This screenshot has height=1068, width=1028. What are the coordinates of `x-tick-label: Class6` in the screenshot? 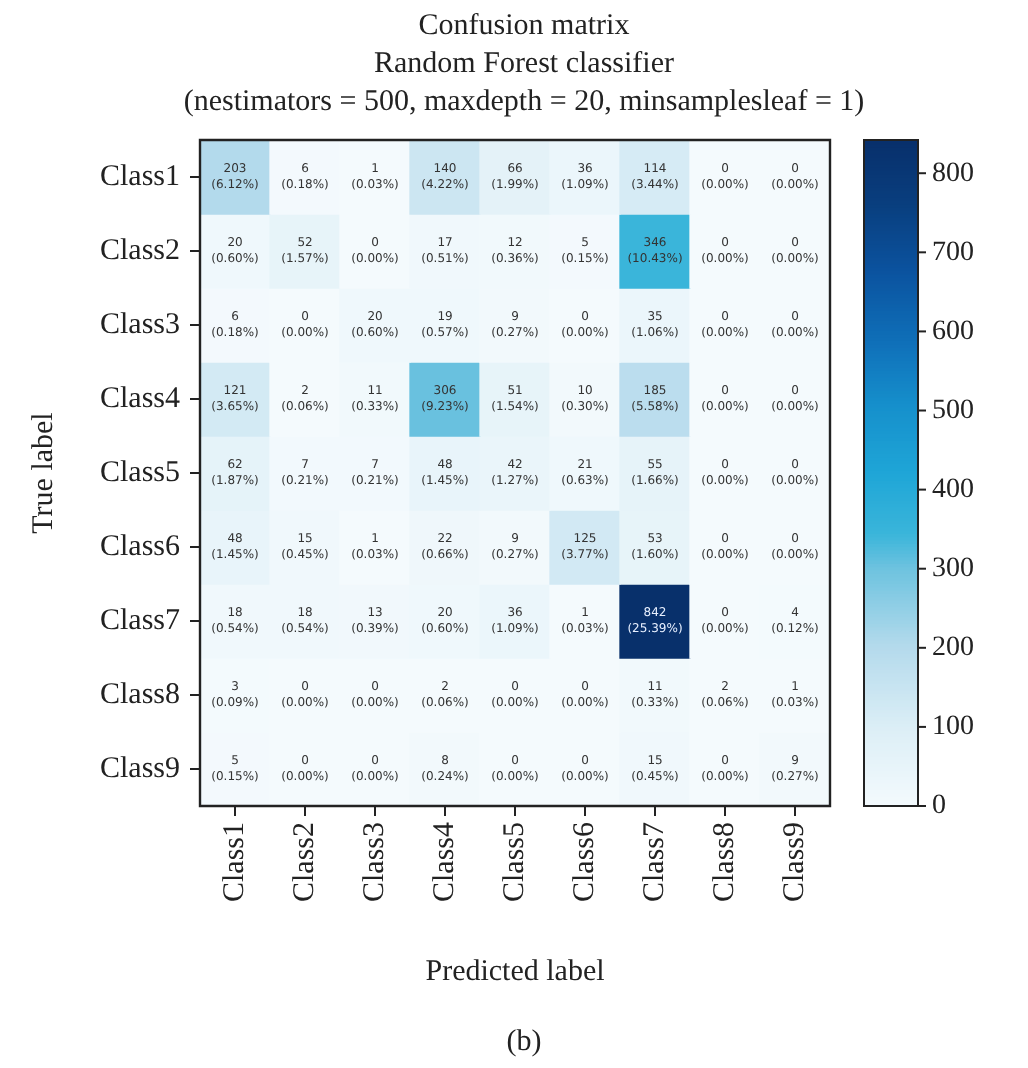 It's located at (584, 862).